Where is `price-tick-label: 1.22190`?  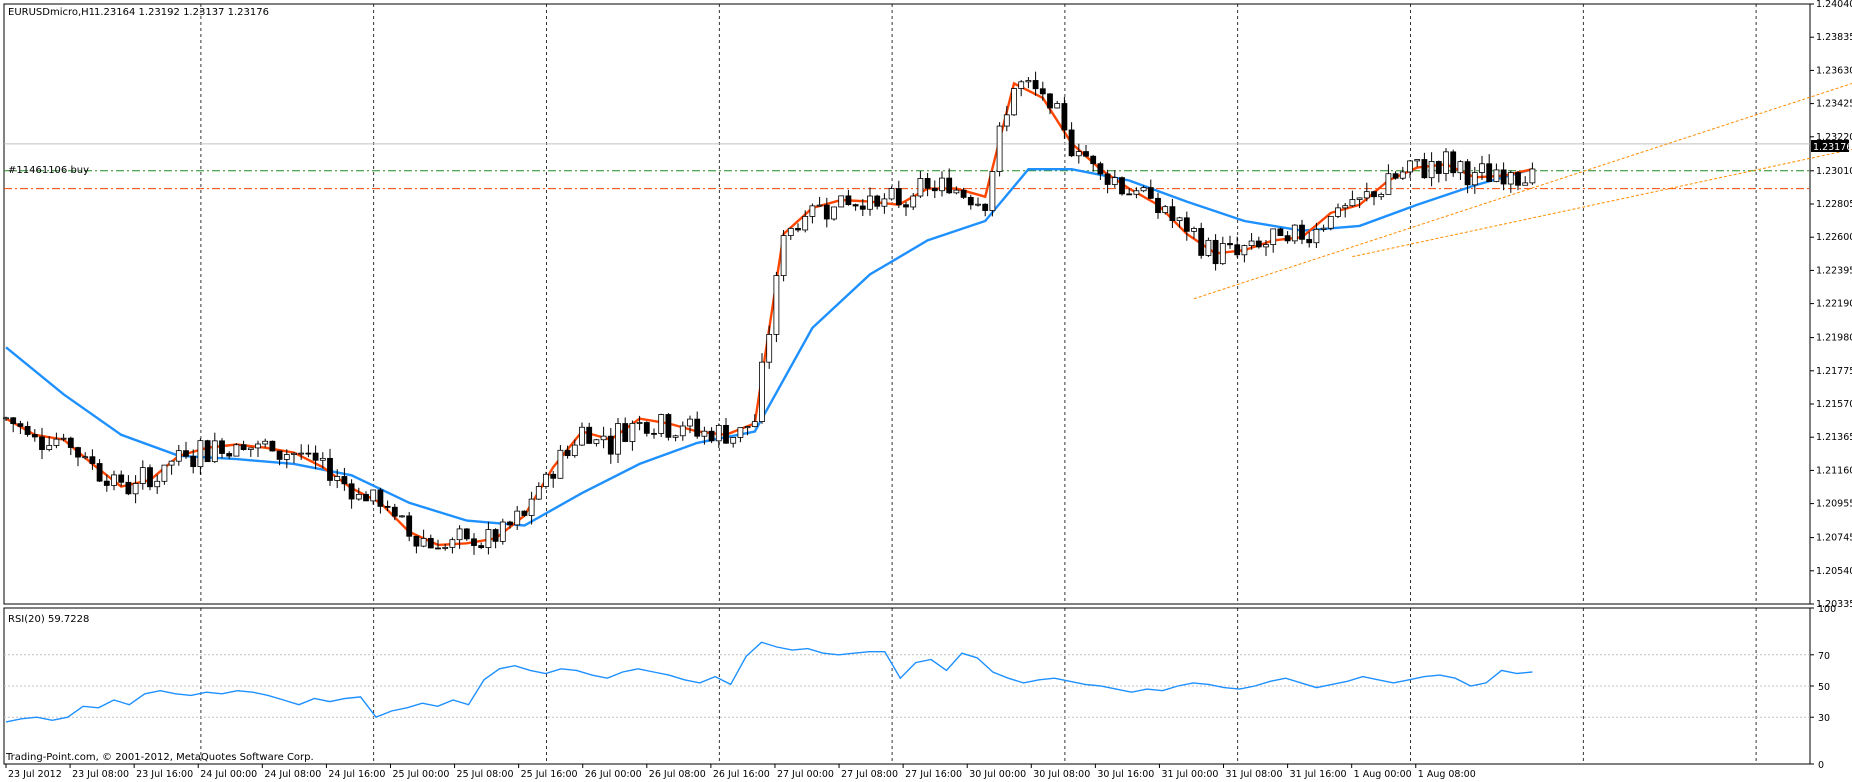 price-tick-label: 1.22190 is located at coordinates (1834, 304).